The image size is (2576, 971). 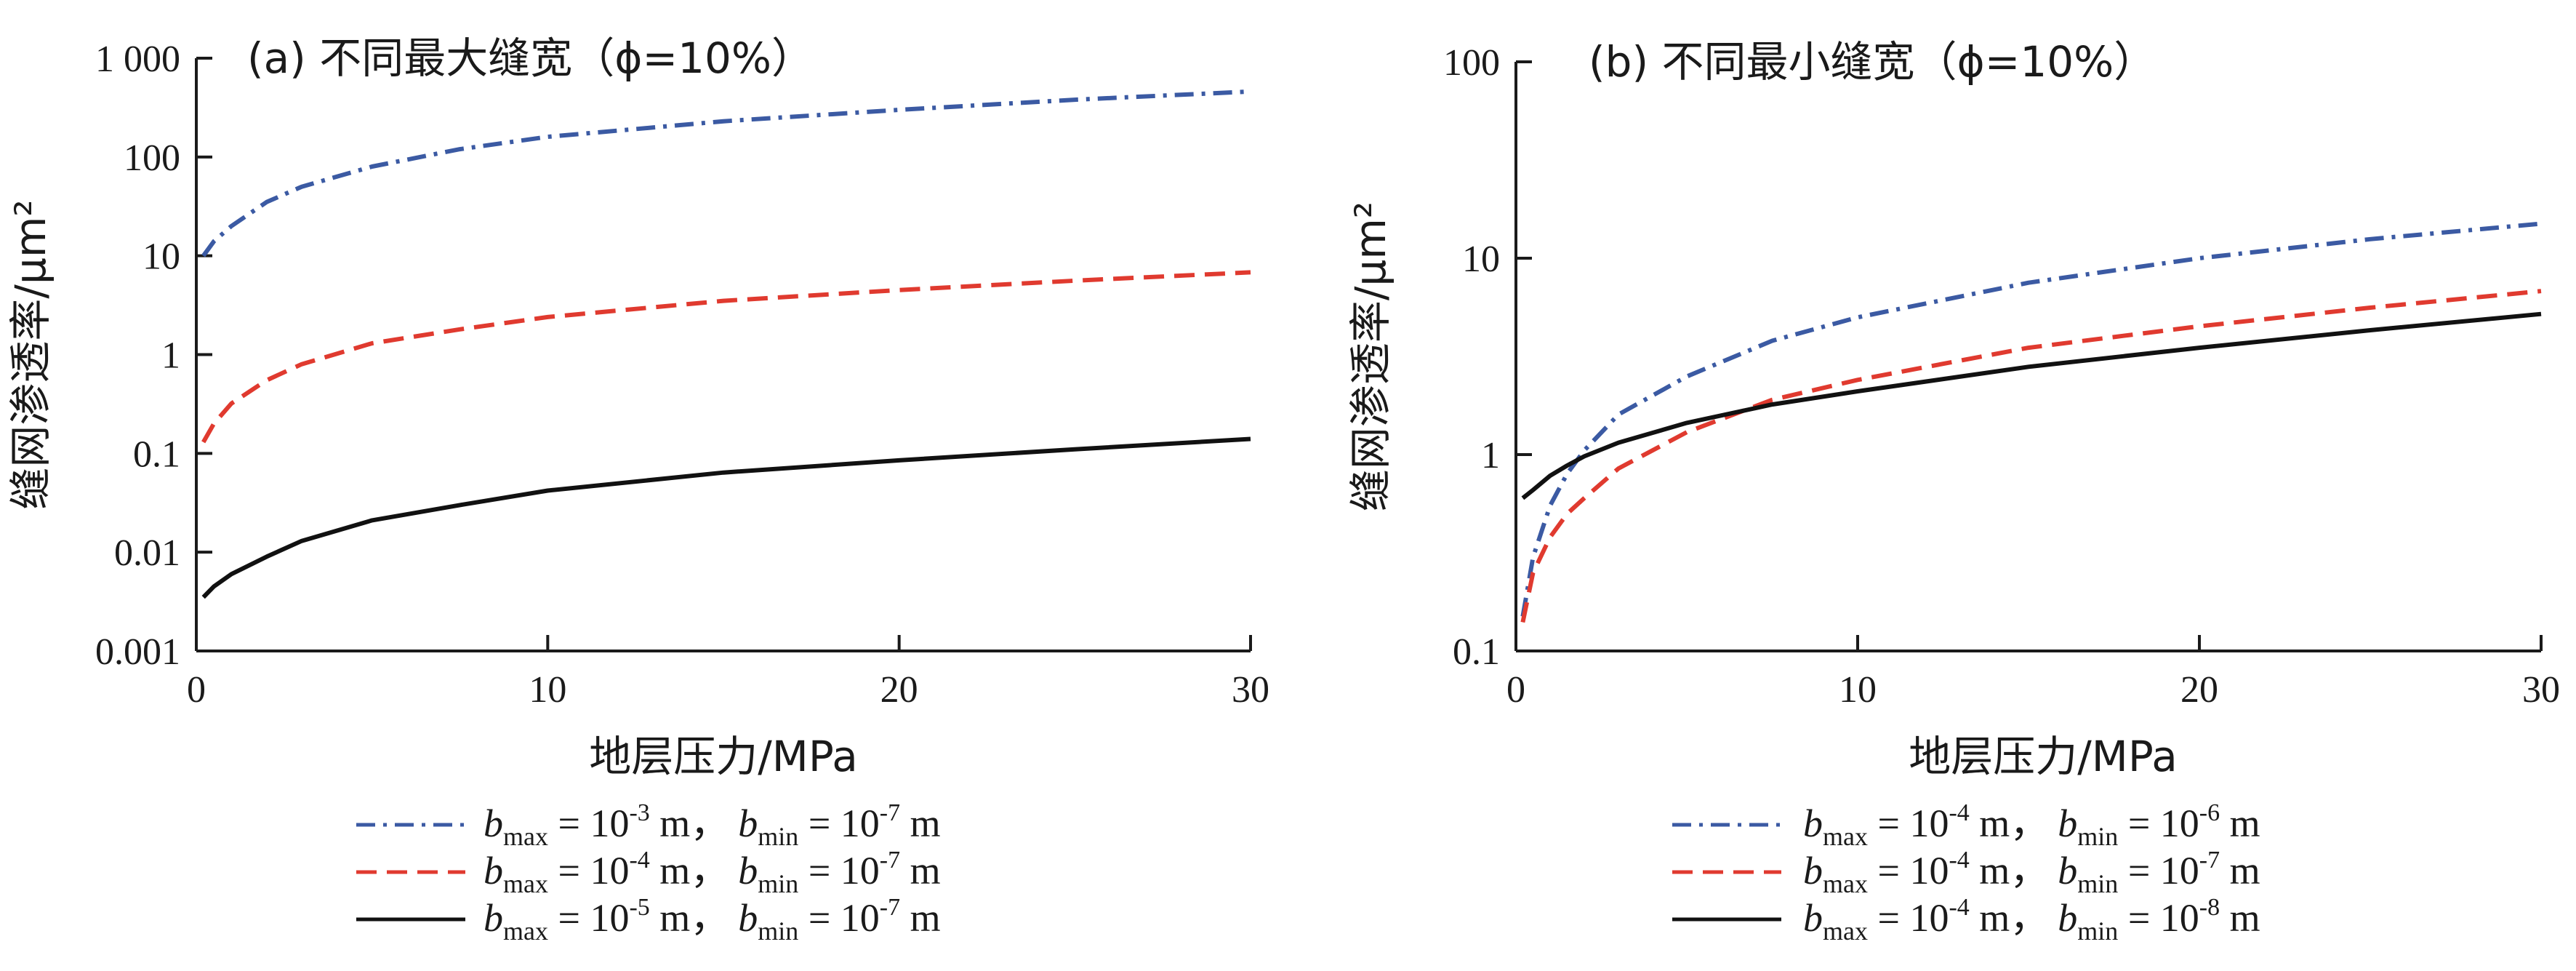 I want to click on y-tick-label: 0.01, so click(x=147, y=553).